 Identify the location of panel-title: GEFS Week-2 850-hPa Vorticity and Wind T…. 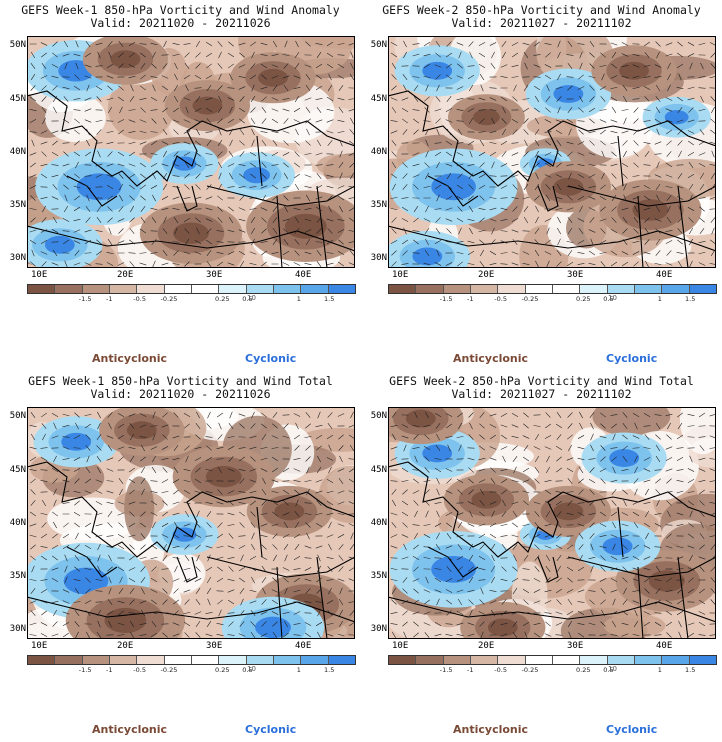
(541, 381).